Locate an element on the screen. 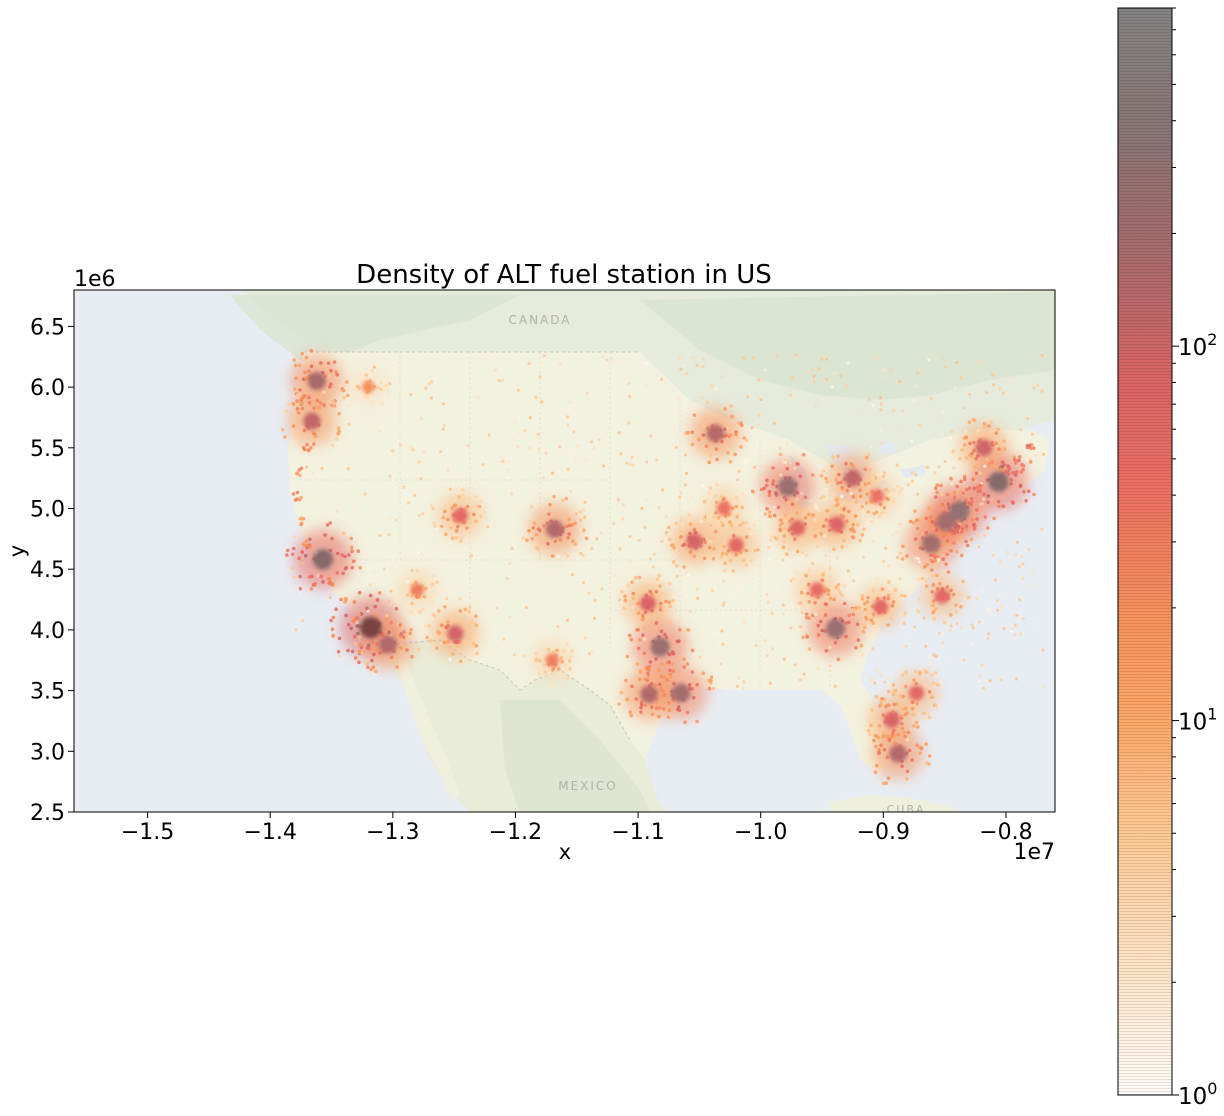  basemap-baja is located at coordinates (429, 725).